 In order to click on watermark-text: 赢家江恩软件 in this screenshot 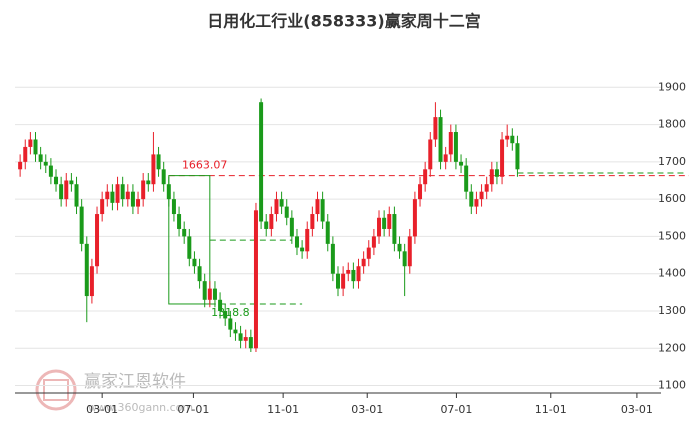, I will do `click(135, 382)`.